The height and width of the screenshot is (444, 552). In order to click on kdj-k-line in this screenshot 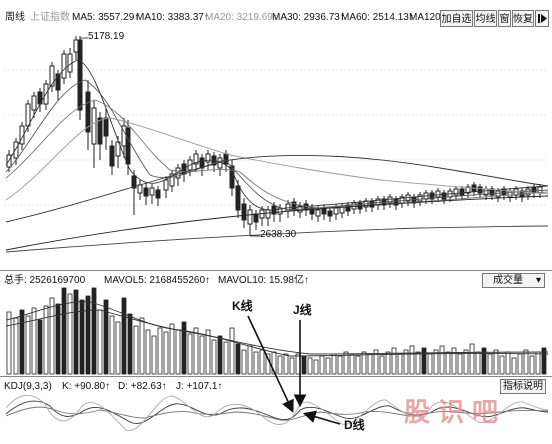, I will do `click(277, 412)`.